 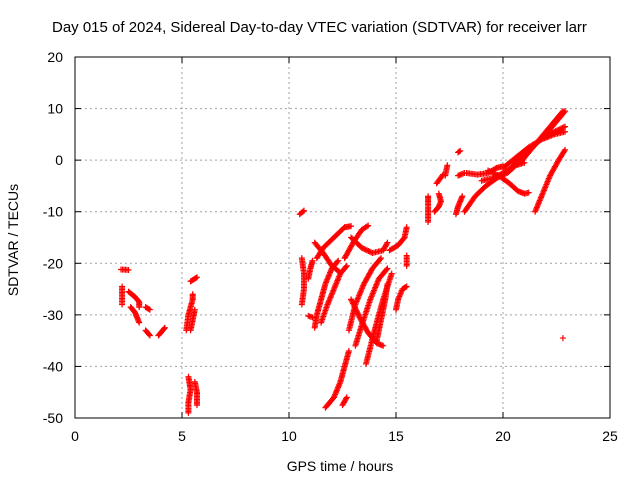 What do you see at coordinates (340, 466) in the screenshot?
I see `x-axis-label: GPS time / hours` at bounding box center [340, 466].